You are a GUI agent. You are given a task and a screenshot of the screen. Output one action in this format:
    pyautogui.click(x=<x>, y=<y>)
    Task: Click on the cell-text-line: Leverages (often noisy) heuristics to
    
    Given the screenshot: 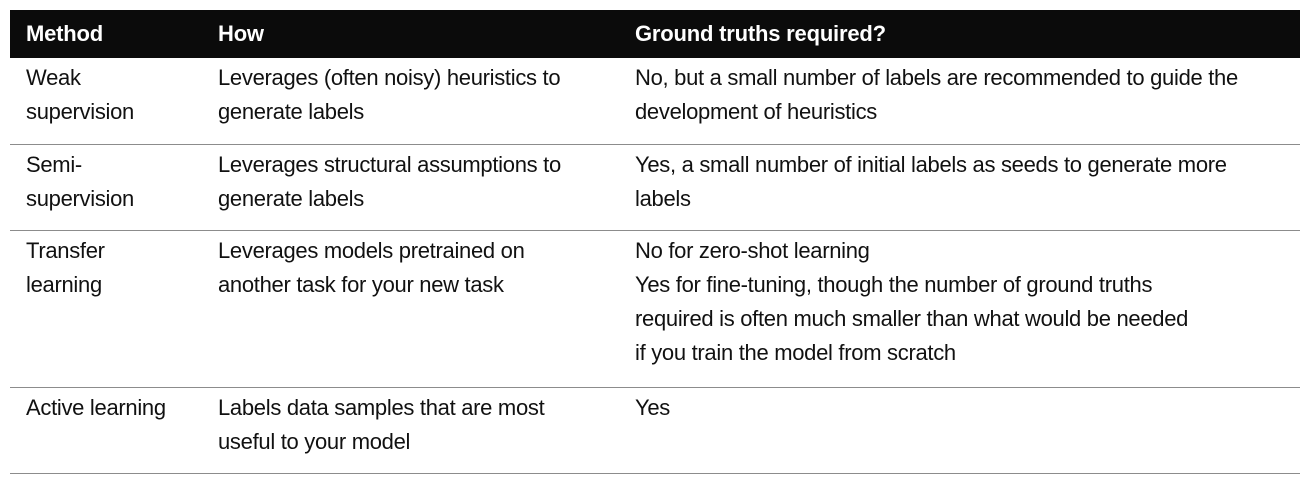 What is the action you would take?
    pyautogui.click(x=389, y=77)
    